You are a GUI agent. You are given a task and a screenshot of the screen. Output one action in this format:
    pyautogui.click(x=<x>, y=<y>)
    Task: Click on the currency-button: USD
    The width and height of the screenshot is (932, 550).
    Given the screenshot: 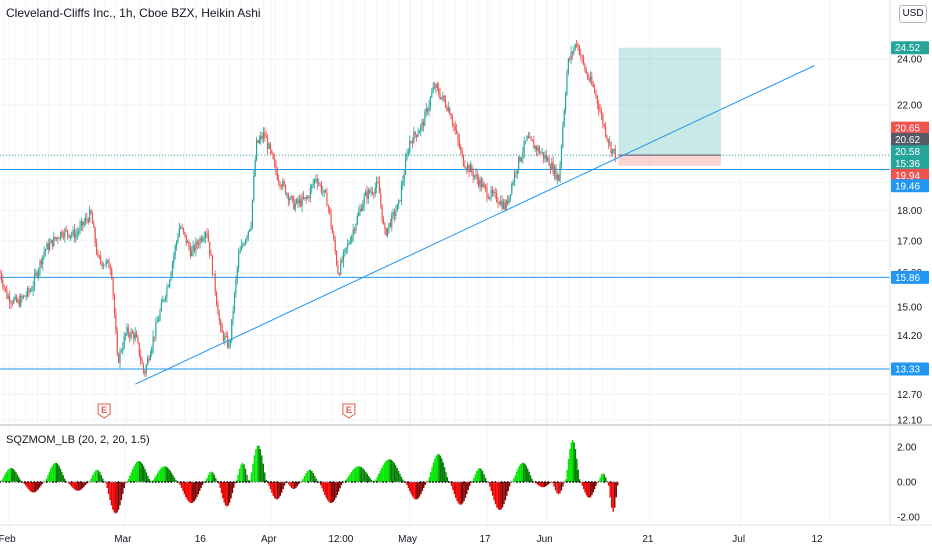 What is the action you would take?
    pyautogui.click(x=913, y=14)
    